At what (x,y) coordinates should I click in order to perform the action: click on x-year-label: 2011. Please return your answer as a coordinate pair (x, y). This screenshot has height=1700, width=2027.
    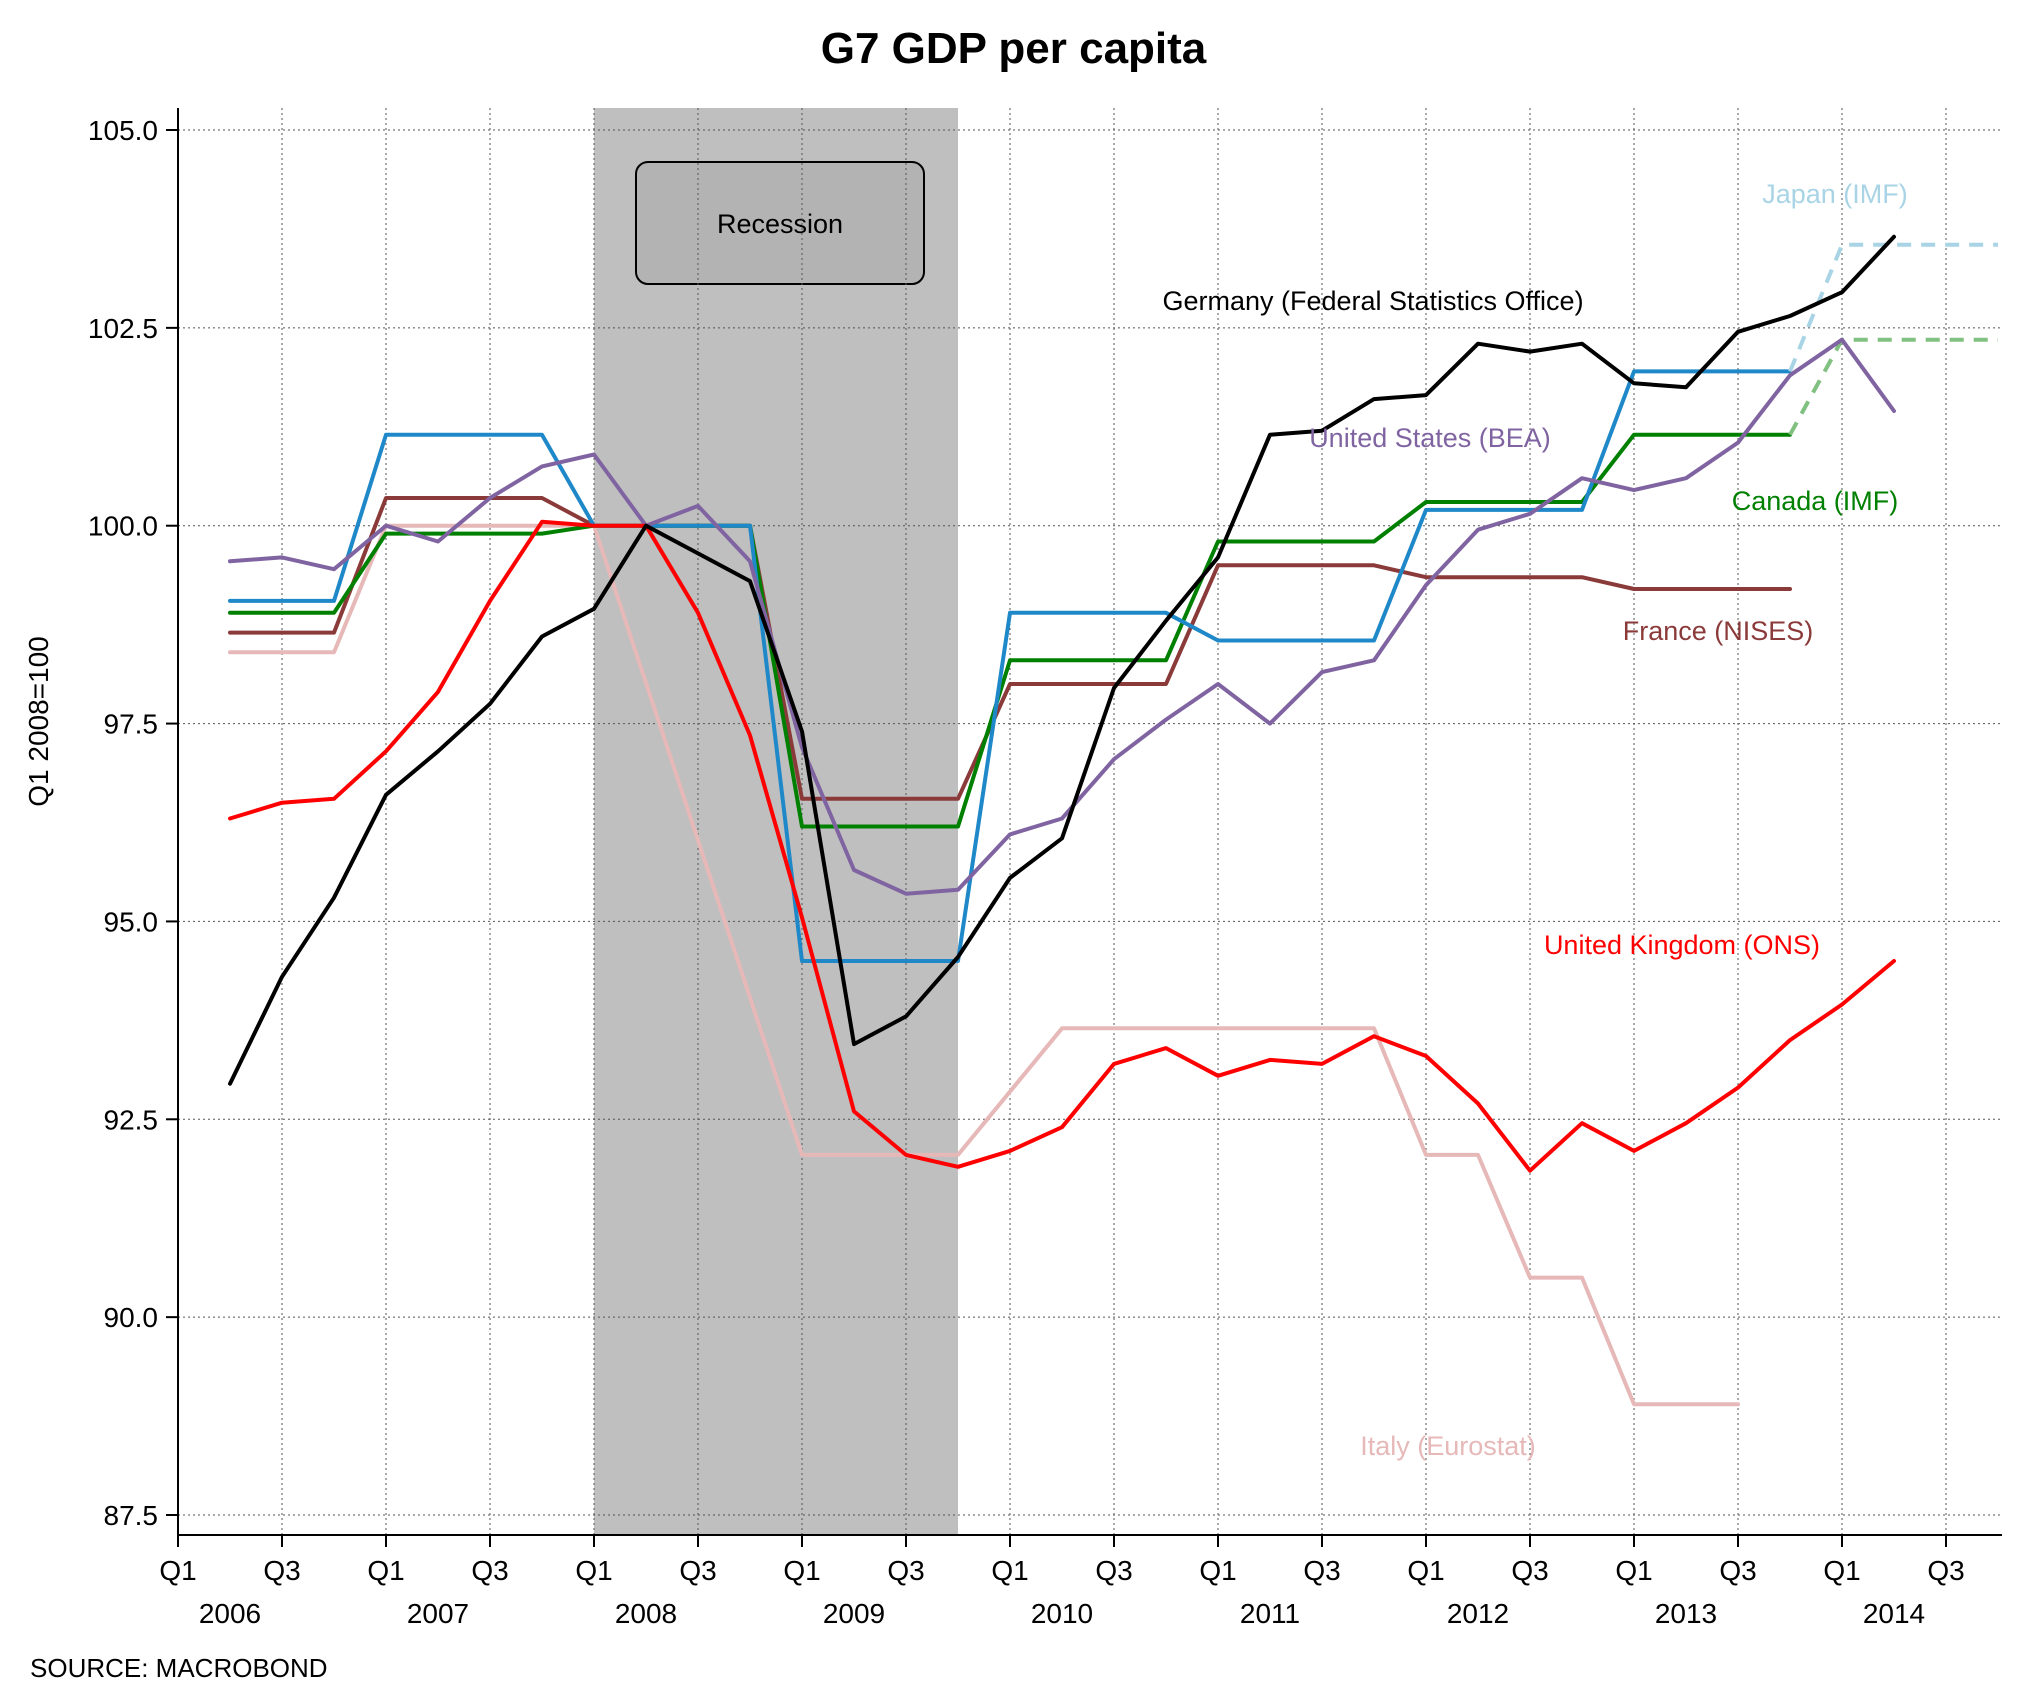
    Looking at the image, I should click on (1270, 1613).